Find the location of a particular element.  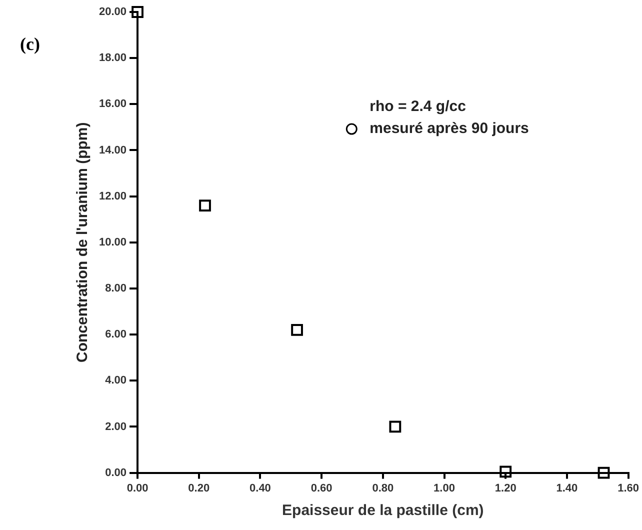

x-axis-title: Epaisseur de la pastille (cm) is located at coordinates (383, 511).